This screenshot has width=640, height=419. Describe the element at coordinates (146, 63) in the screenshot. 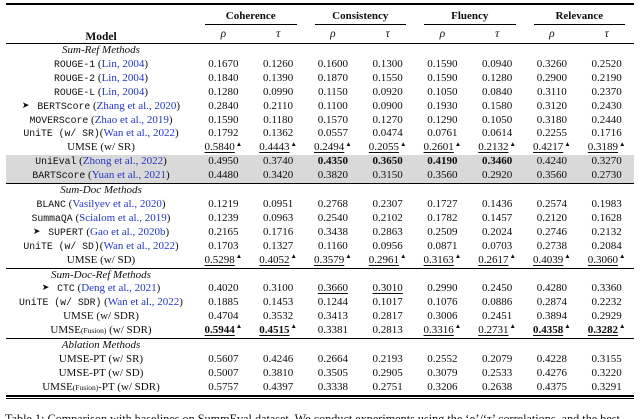

I see `model-name-text: )` at that location.